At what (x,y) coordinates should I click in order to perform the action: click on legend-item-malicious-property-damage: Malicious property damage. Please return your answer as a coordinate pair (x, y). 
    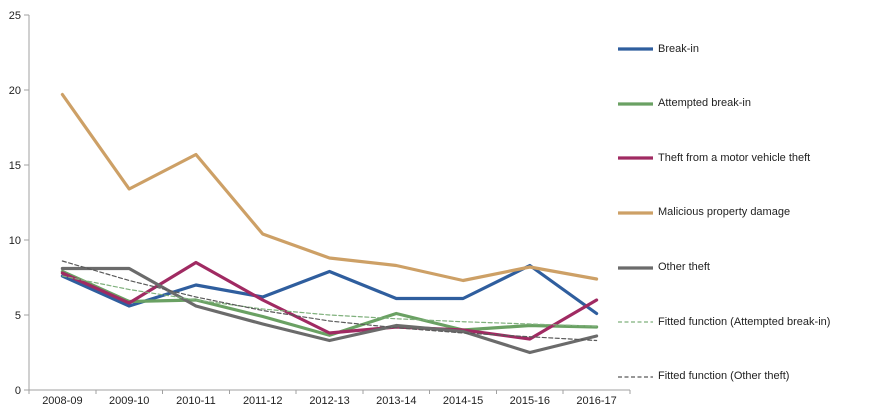
    Looking at the image, I should click on (703, 213).